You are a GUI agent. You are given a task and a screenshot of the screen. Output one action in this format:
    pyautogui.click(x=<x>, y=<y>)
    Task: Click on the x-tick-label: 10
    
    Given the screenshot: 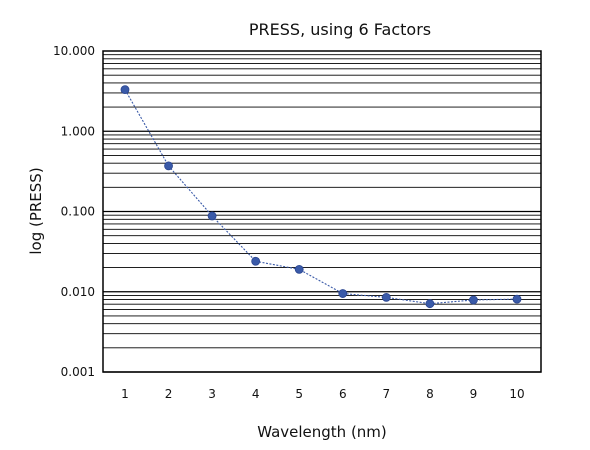 What is the action you would take?
    pyautogui.click(x=516, y=394)
    